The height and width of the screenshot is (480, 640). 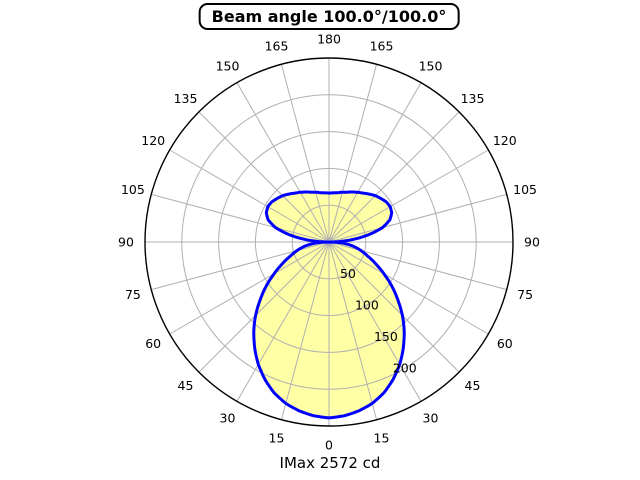 I want to click on radial-tick-label: 50, so click(x=348, y=273).